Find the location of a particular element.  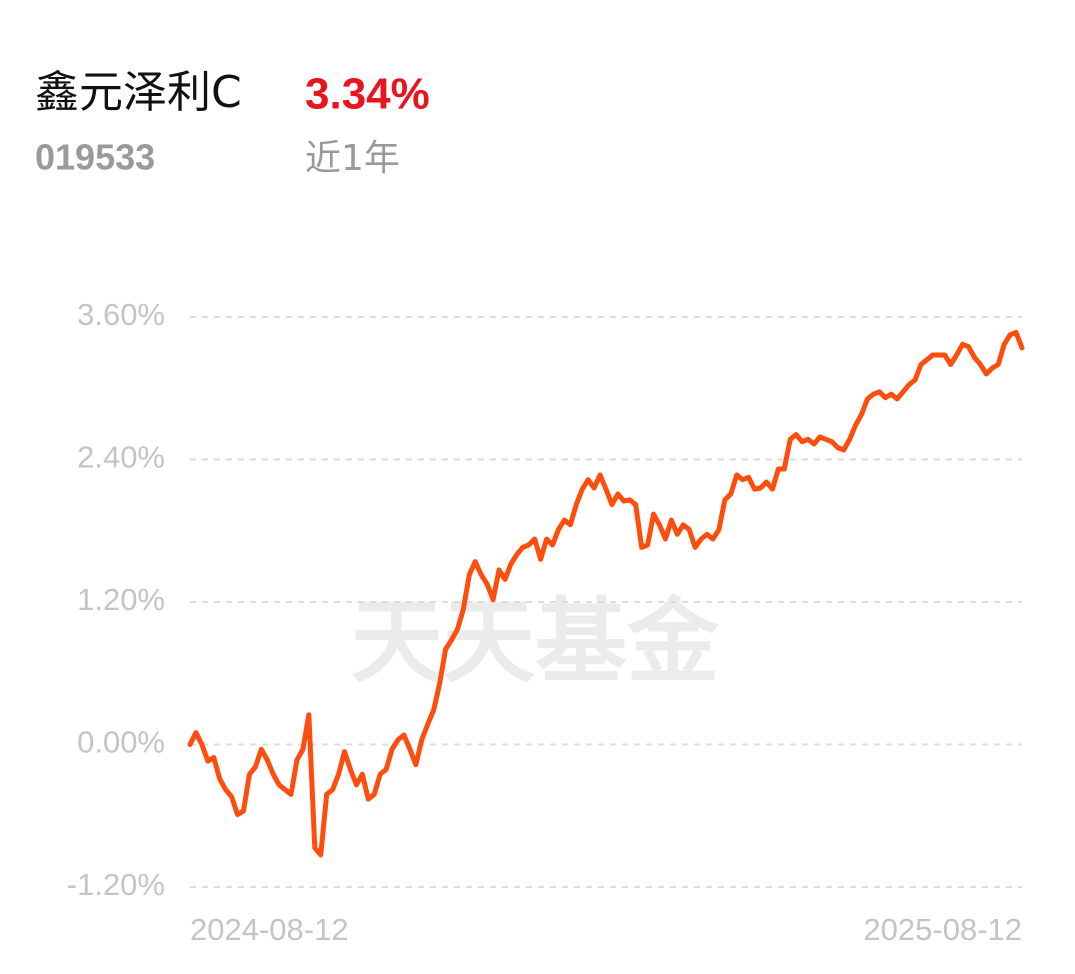

return-value: 3.34% is located at coordinates (367, 94).